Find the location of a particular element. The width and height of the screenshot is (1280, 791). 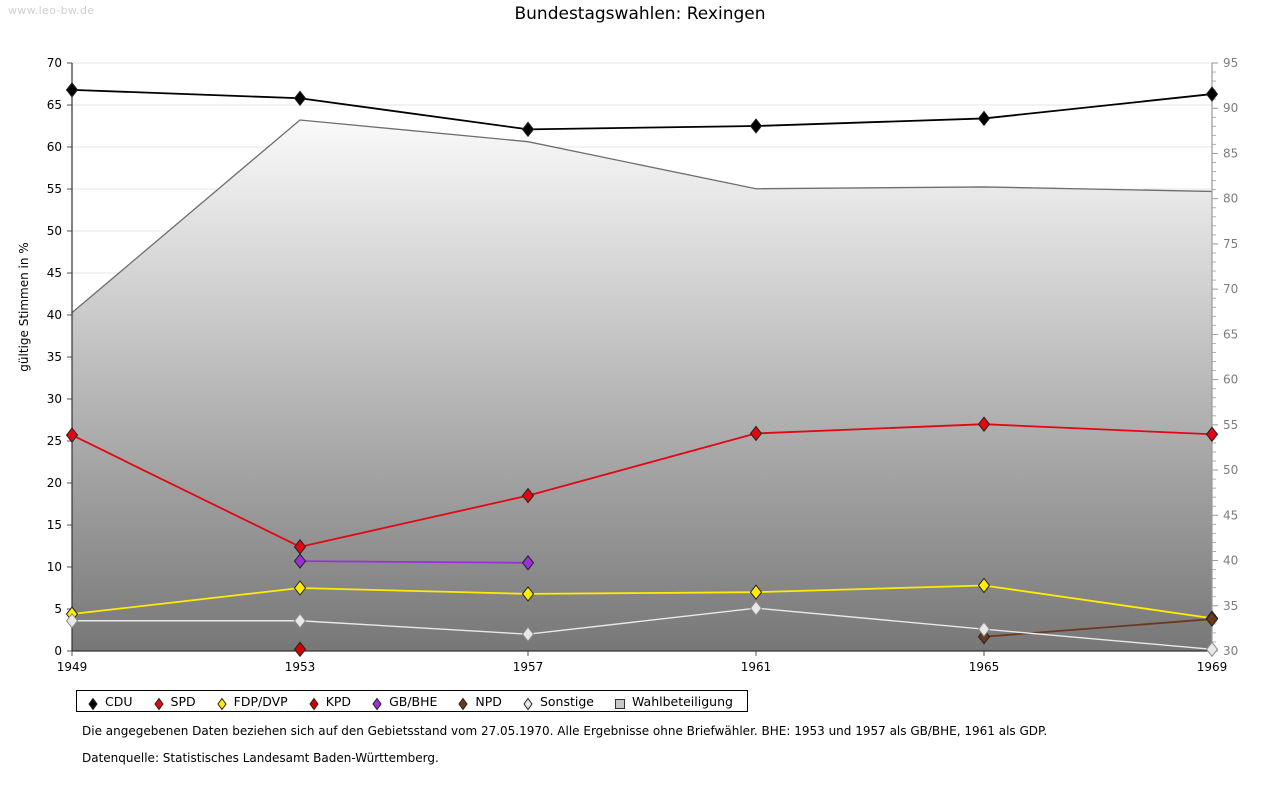

legend-item-npd: NPD is located at coordinates (479, 701).